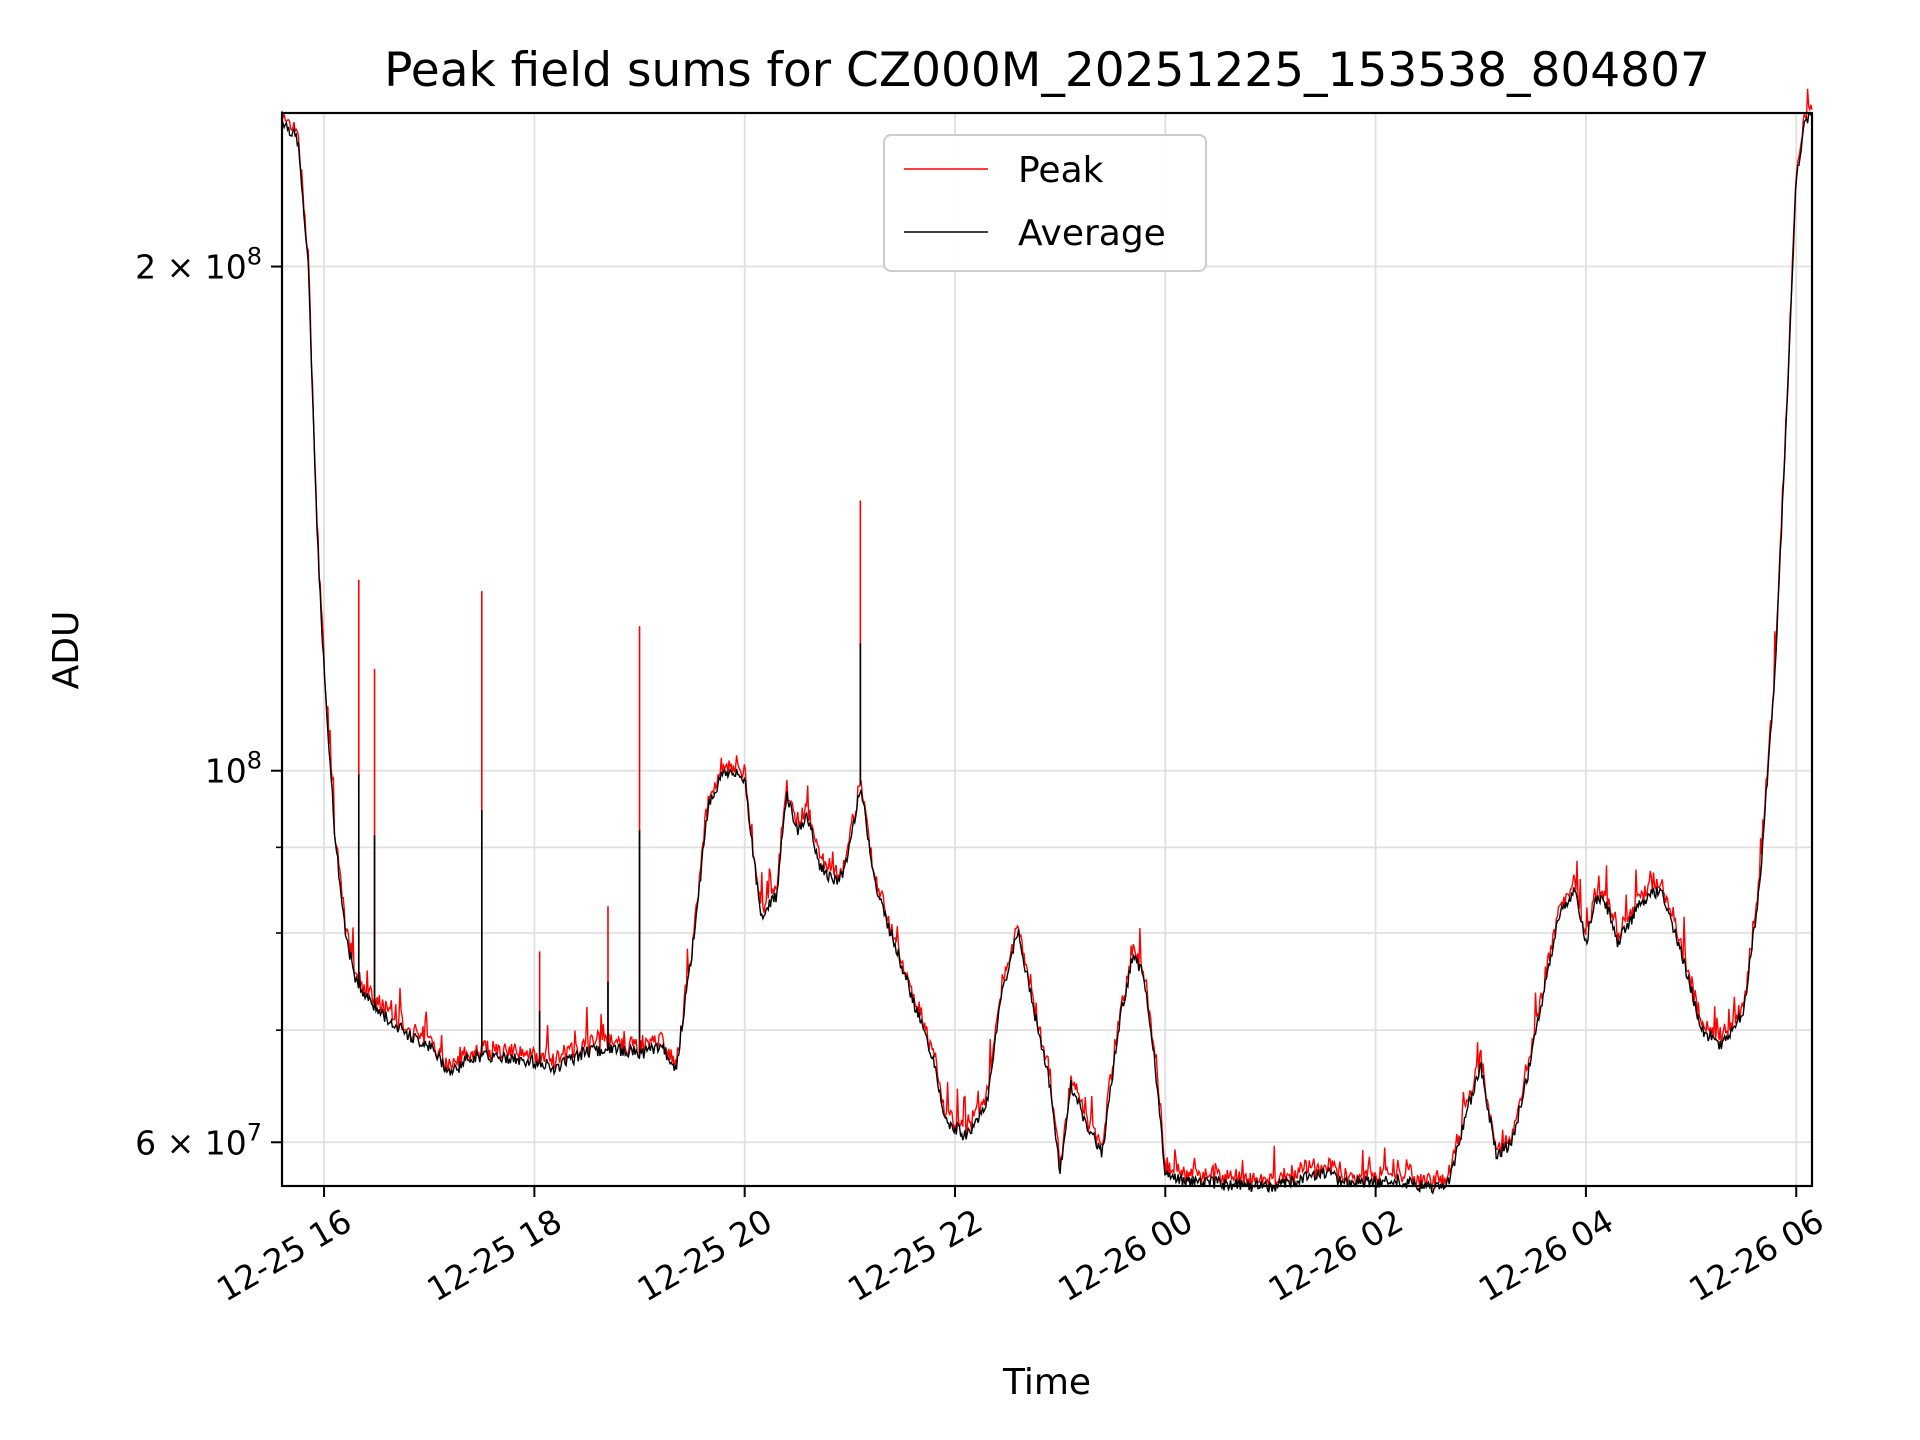 The image size is (1920, 1440). What do you see at coordinates (1061, 170) in the screenshot?
I see `legend-label-peak: Peak` at bounding box center [1061, 170].